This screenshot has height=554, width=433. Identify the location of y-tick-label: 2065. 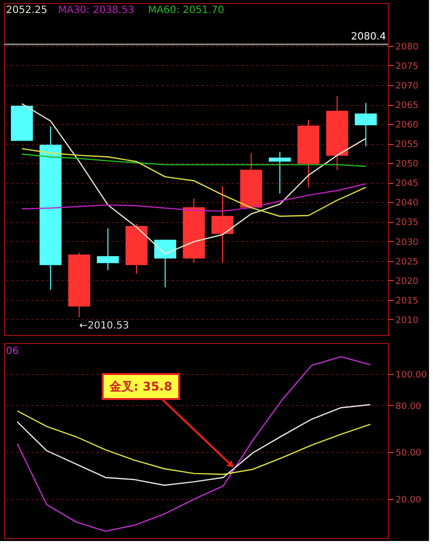
(407, 106).